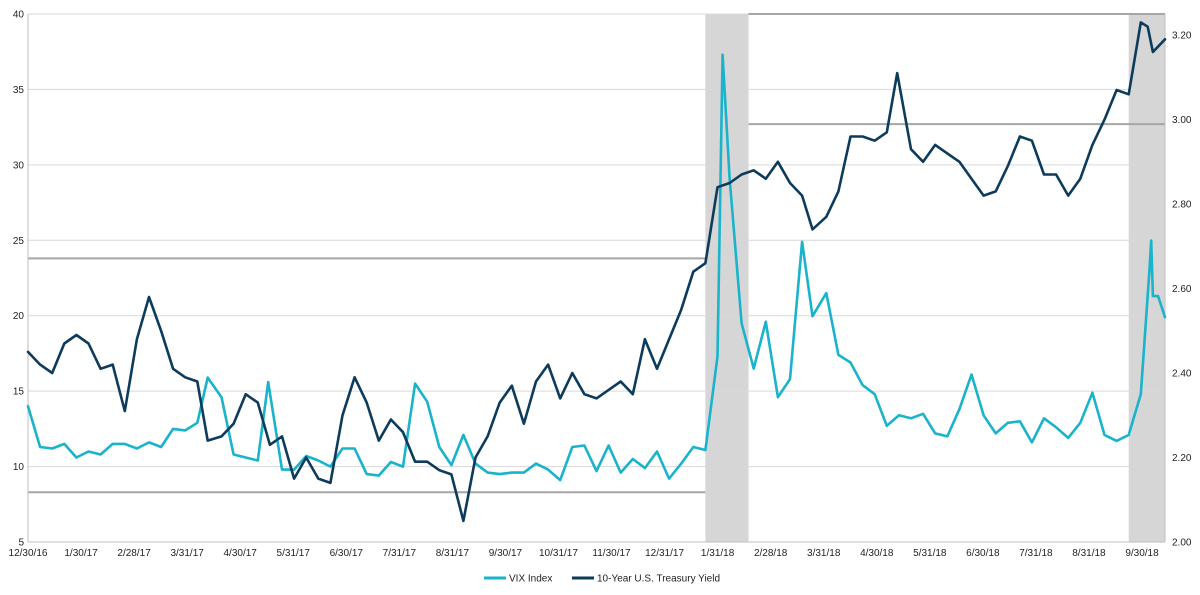 This screenshot has height=595, width=1200. What do you see at coordinates (1182, 36) in the screenshot?
I see `y-right-tick-label: 3.20` at bounding box center [1182, 36].